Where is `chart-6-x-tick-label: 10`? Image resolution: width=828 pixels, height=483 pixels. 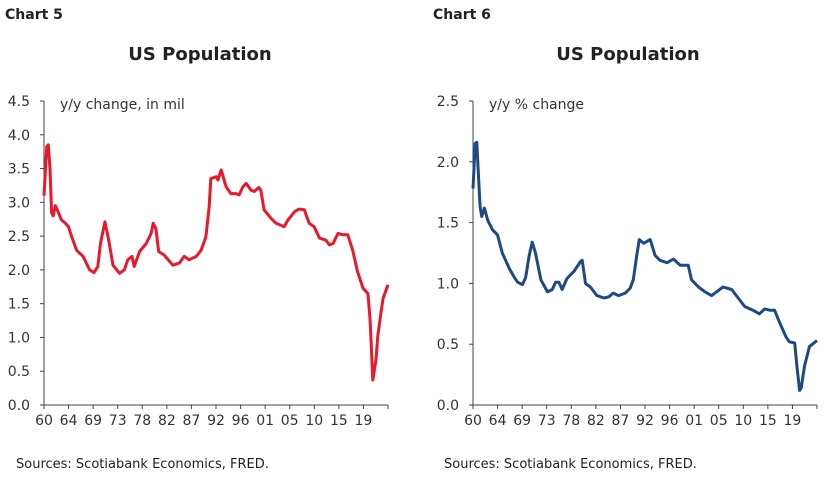
chart-6-x-tick-label: 10 is located at coordinates (743, 421).